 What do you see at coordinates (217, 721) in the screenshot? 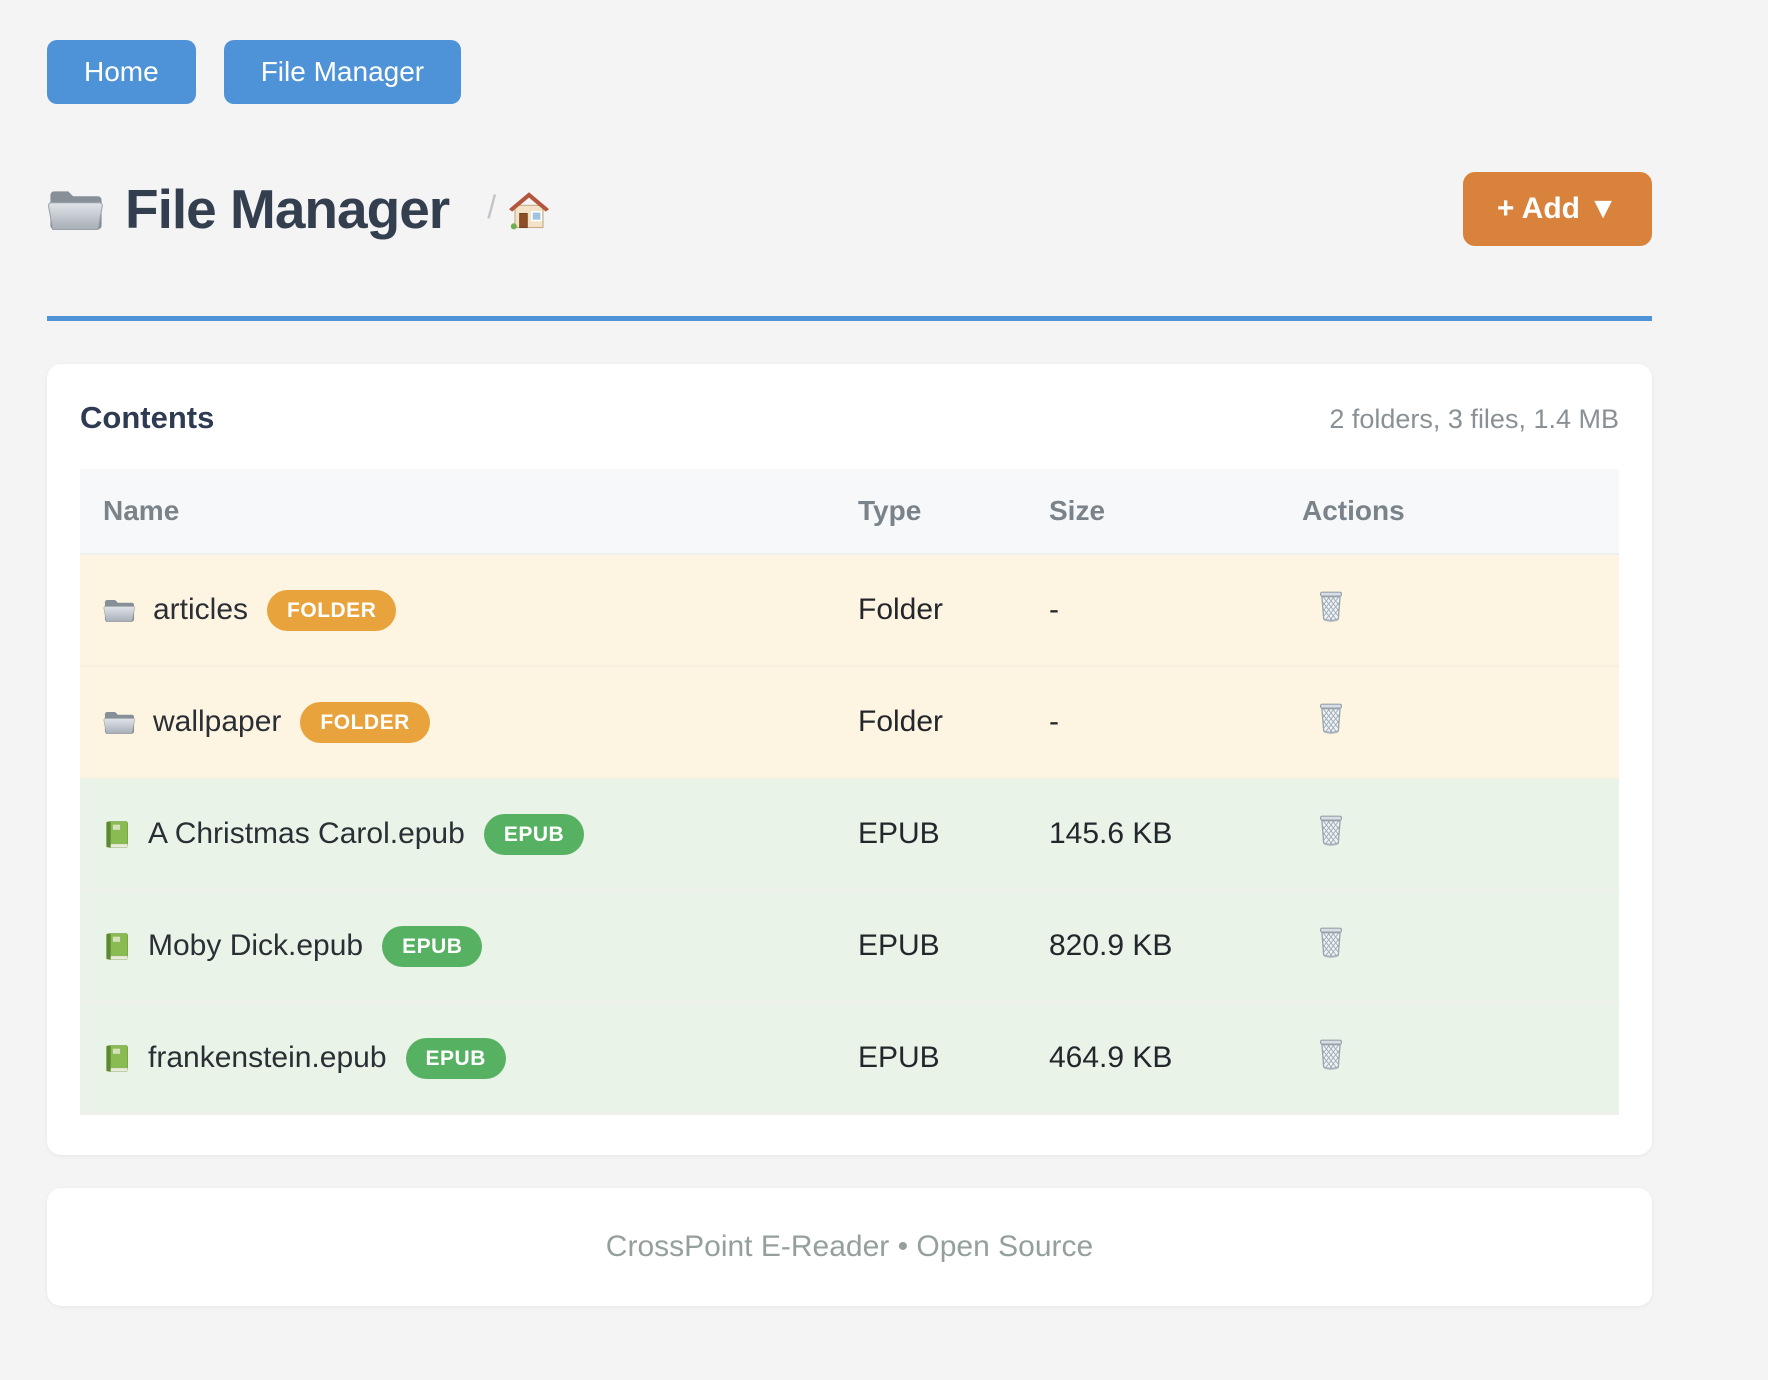
I see `file-name: wallpaper` at bounding box center [217, 721].